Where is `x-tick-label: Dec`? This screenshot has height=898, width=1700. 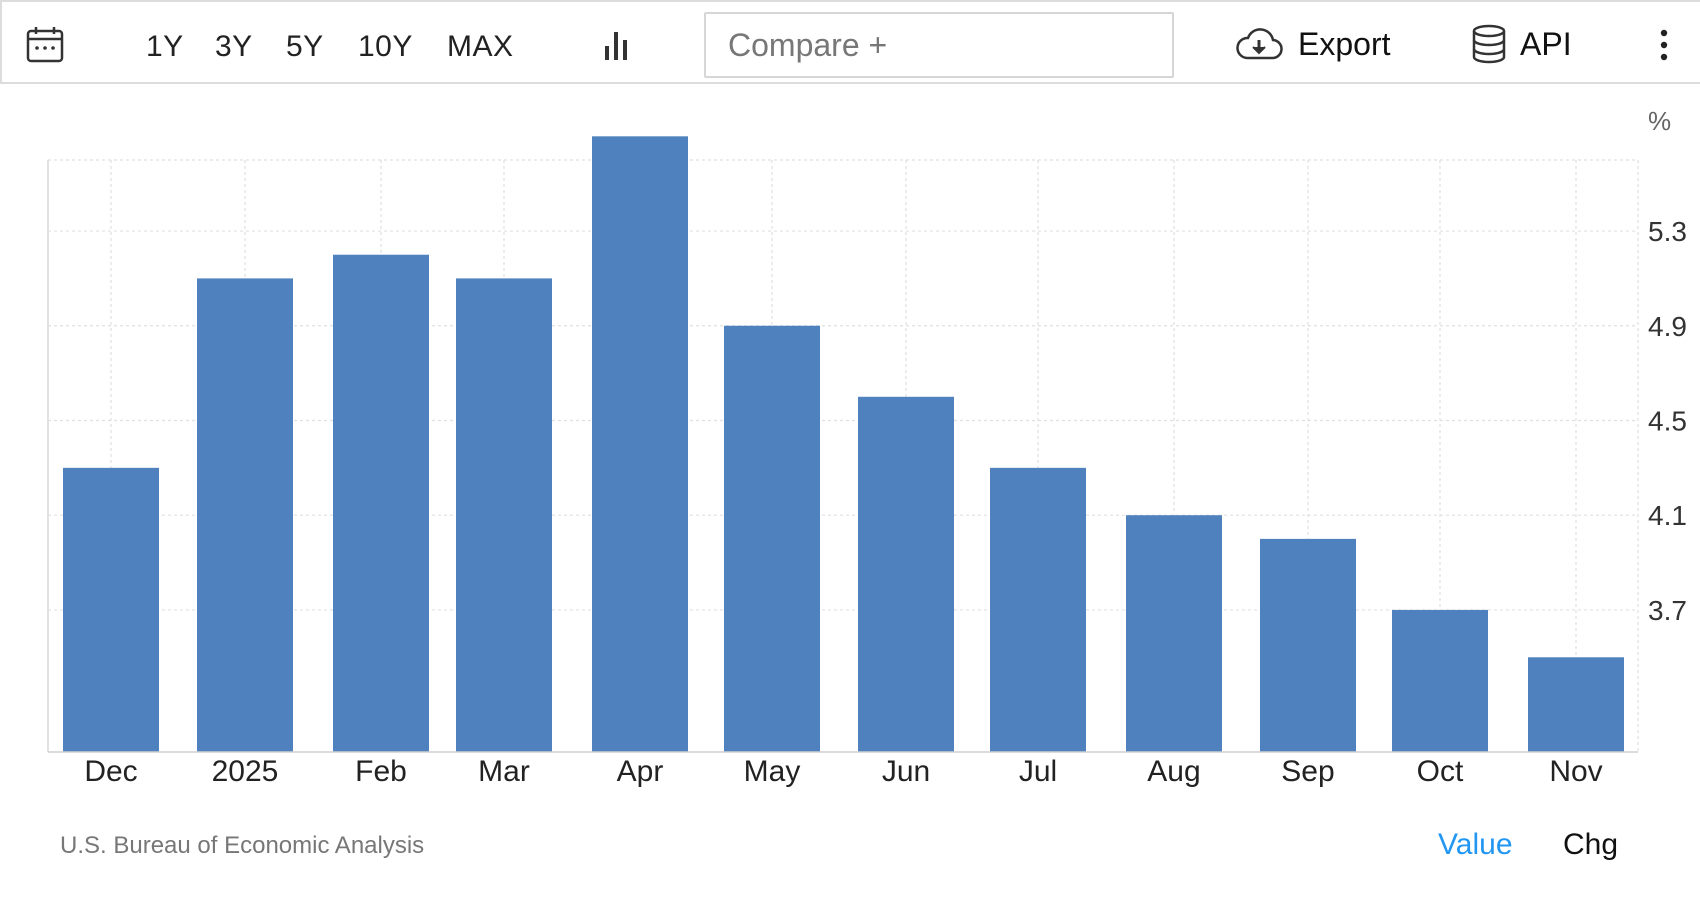
x-tick-label: Dec is located at coordinates (110, 771).